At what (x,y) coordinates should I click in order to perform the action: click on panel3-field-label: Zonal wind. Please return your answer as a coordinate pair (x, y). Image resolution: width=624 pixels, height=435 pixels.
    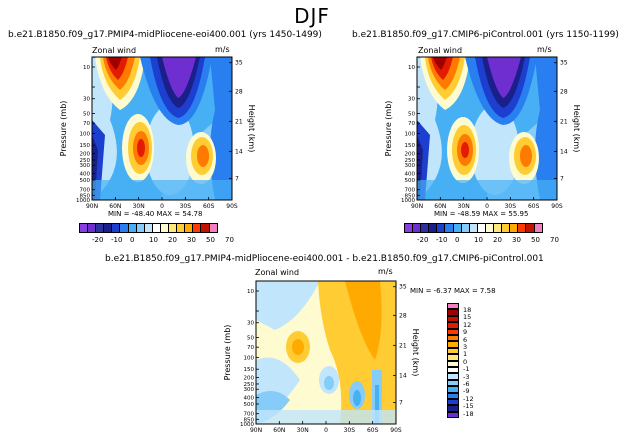
    Looking at the image, I should click on (277, 272).